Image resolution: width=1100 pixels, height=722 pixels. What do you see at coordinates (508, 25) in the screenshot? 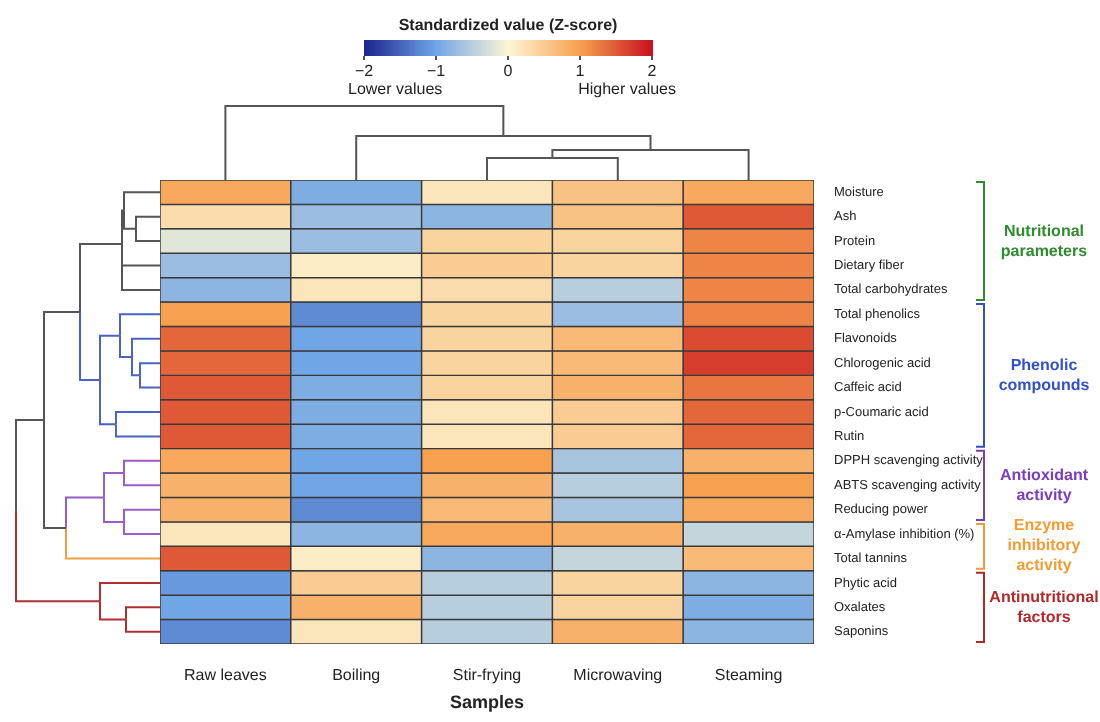
I see `color-bar-title: Standardized value (Z-score)` at bounding box center [508, 25].